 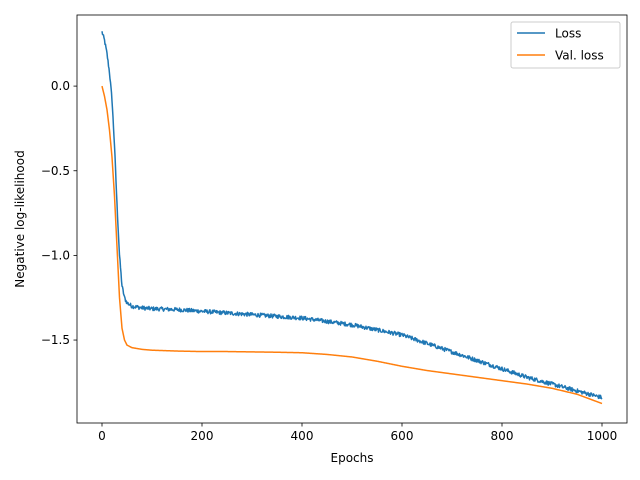 I want to click on legend-label-loss: Loss, so click(x=568, y=34).